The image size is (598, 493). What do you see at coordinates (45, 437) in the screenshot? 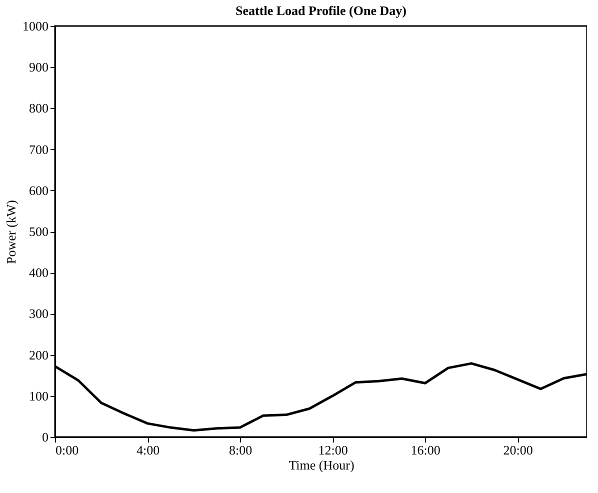
I see `y-tick-label: 0` at bounding box center [45, 437].